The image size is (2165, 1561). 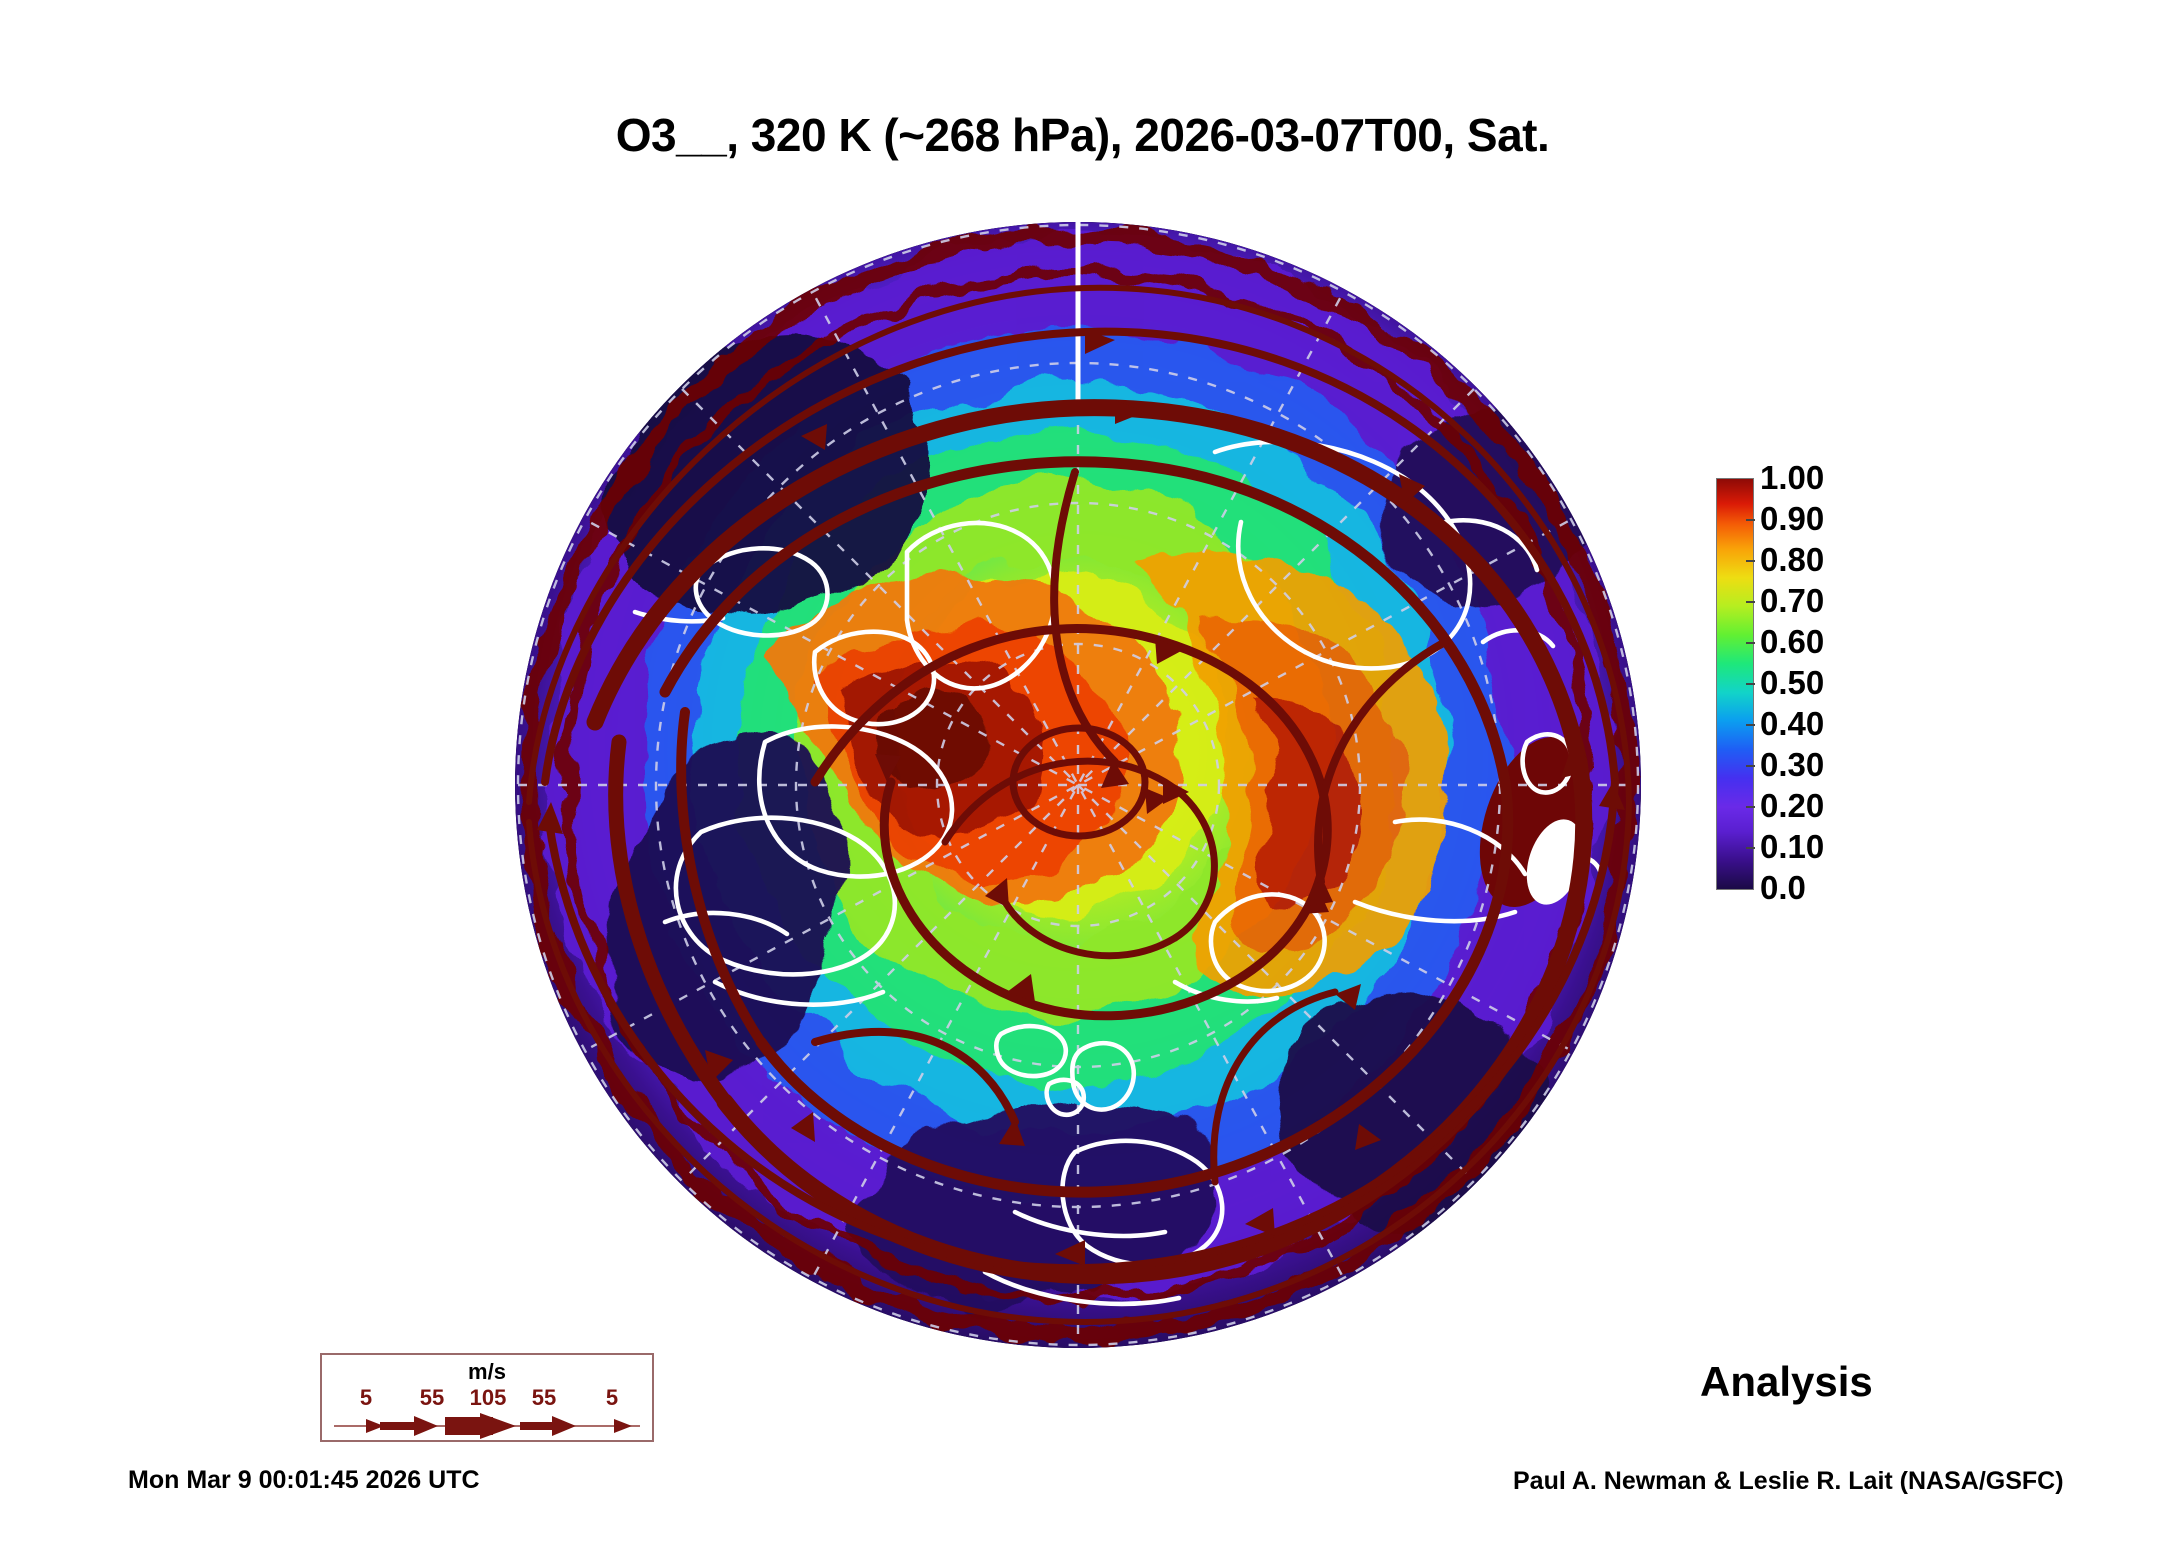 What do you see at coordinates (973, 738) in the screenshot?
I see `high-ozone-filament` at bounding box center [973, 738].